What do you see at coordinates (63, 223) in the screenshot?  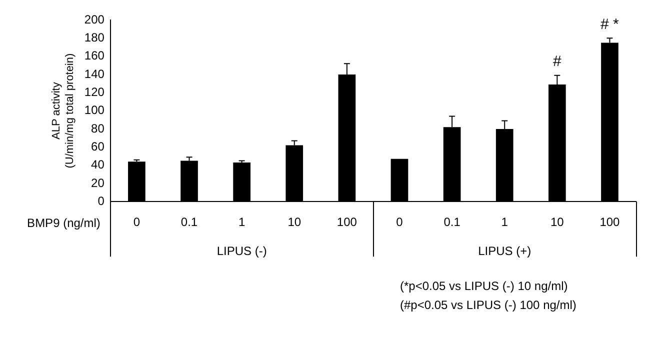 I see `x-axis-title: BMP9 (ng/ml)` at bounding box center [63, 223].